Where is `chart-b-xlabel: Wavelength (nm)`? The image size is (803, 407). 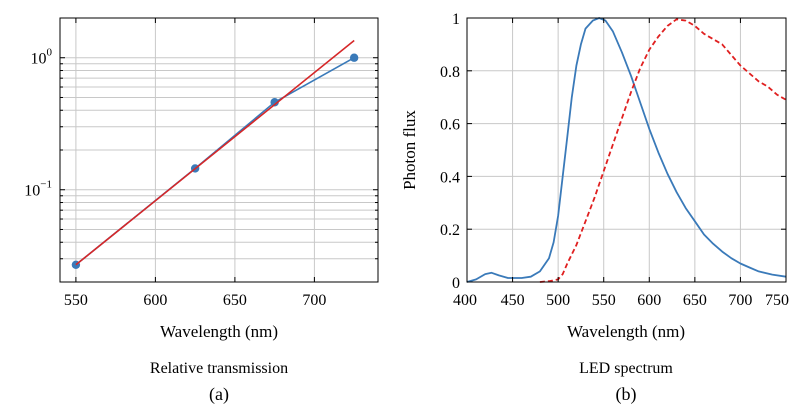 chart-b-xlabel: Wavelength (nm) is located at coordinates (626, 331).